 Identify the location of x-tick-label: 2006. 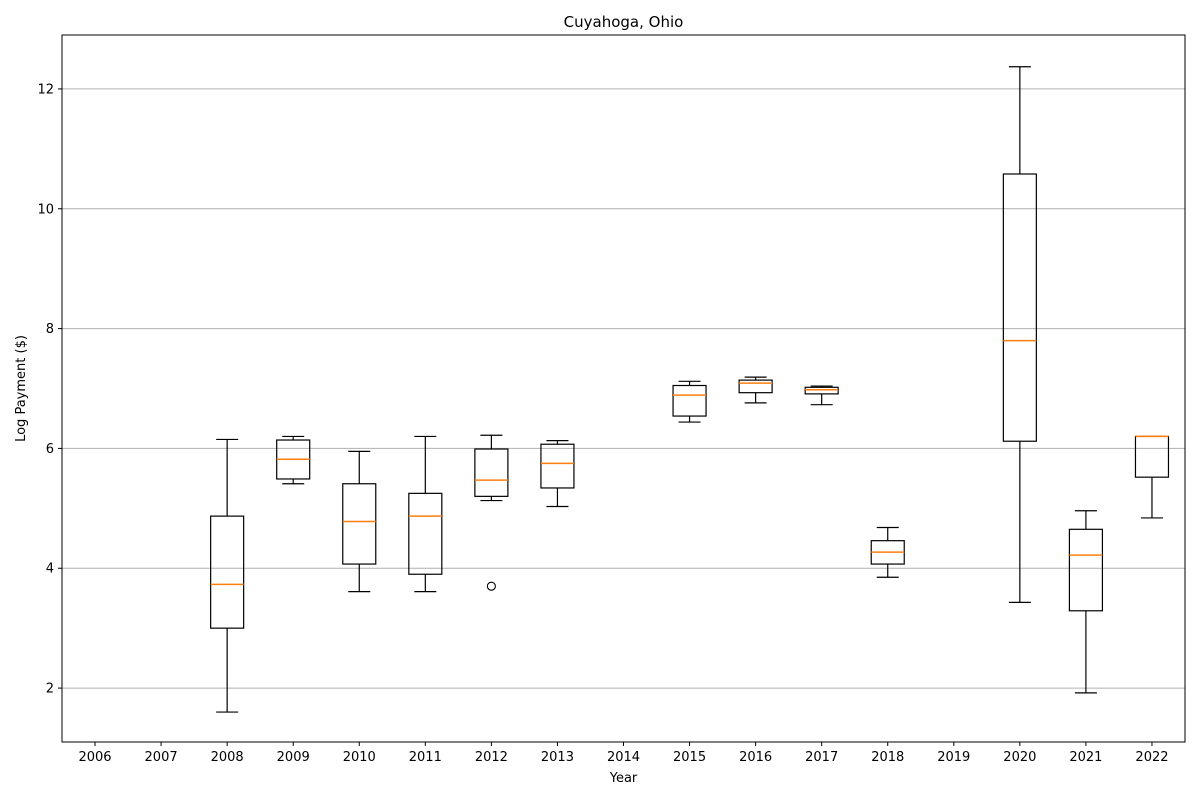
(94, 757).